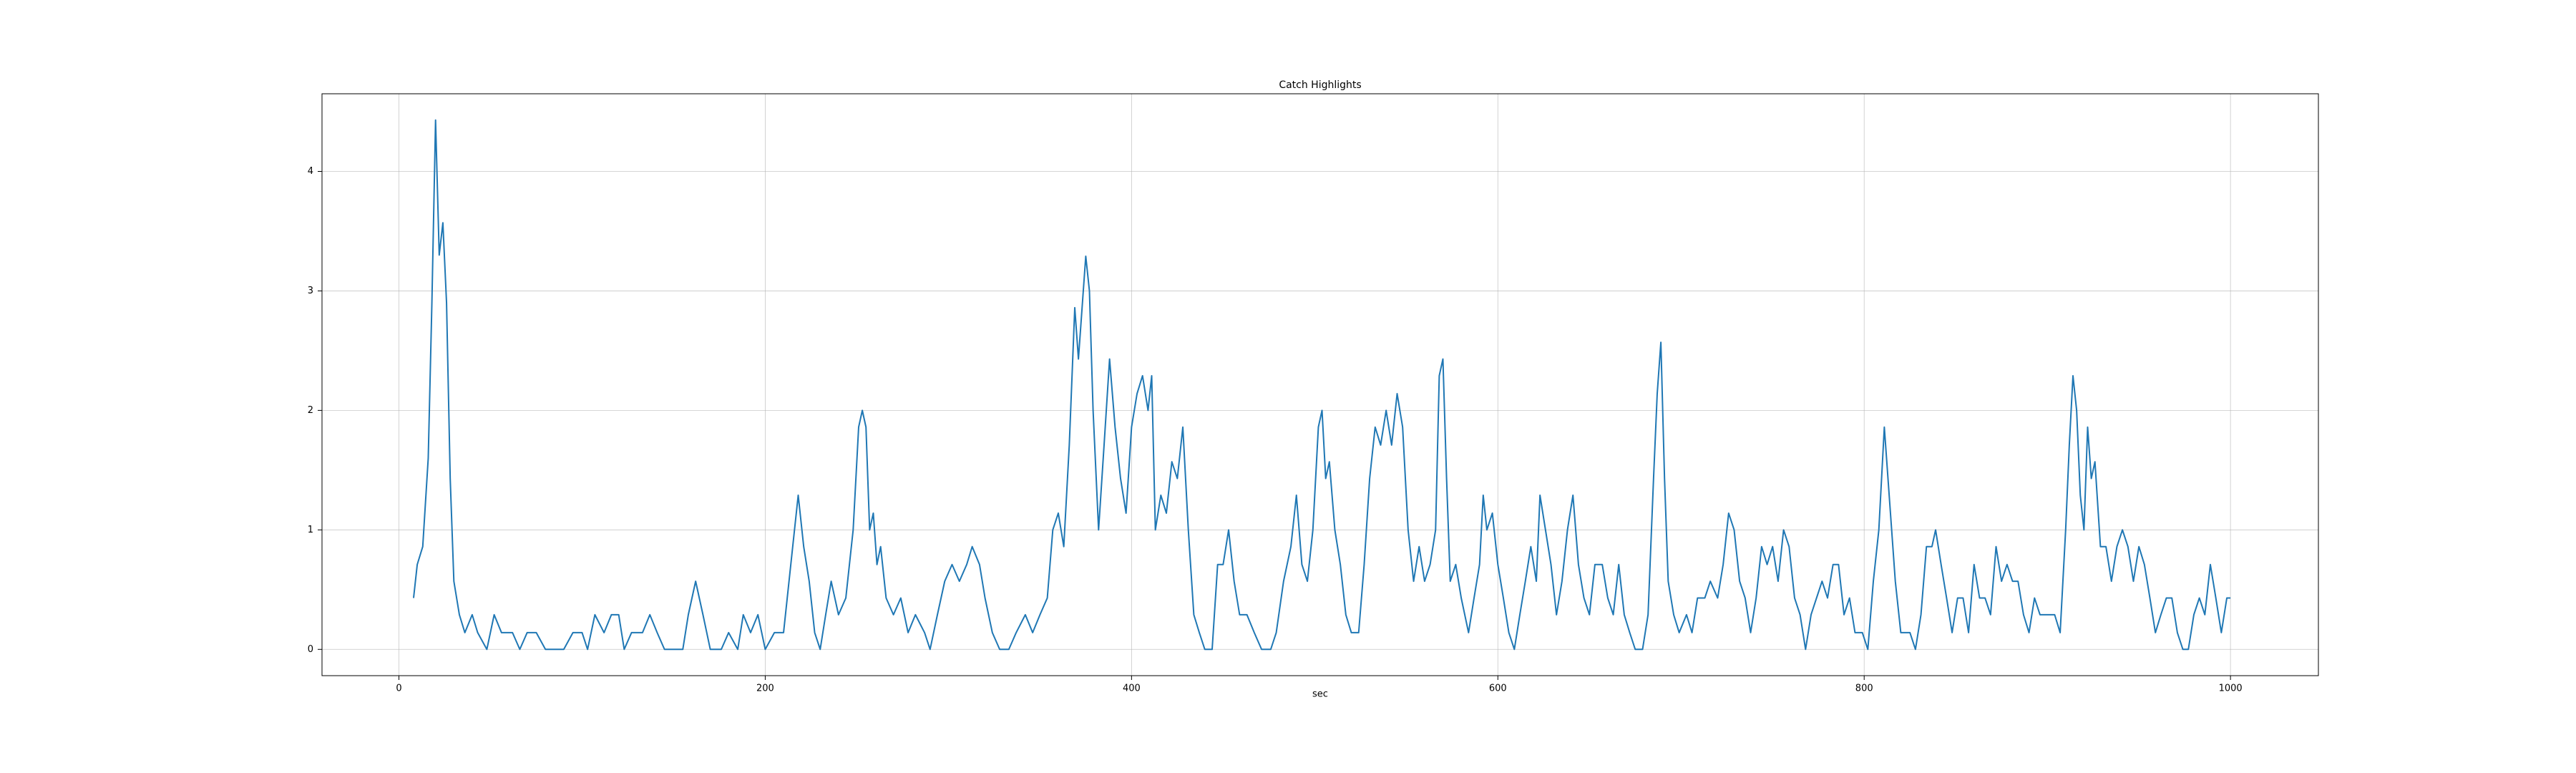 Image resolution: width=2576 pixels, height=773 pixels. What do you see at coordinates (765, 689) in the screenshot?
I see `x-tick-label: 200` at bounding box center [765, 689].